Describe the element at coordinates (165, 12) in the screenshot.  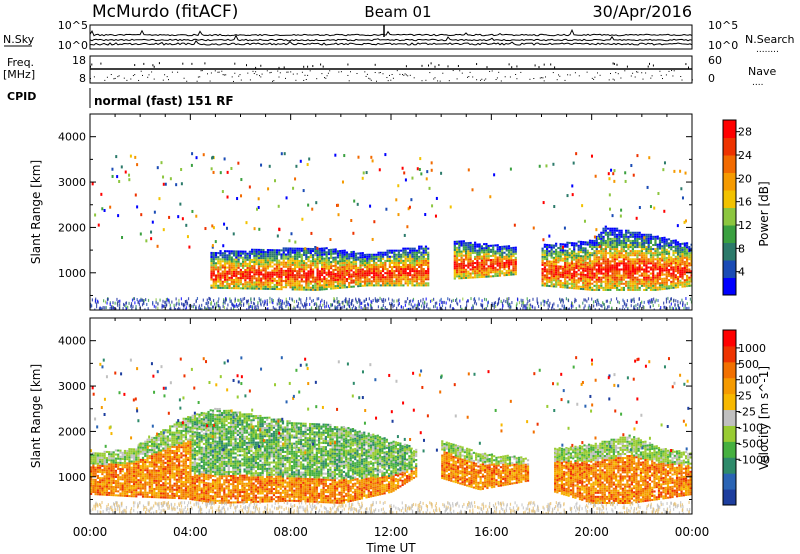
I see `station-title: McMurdo (fitACF)` at that location.